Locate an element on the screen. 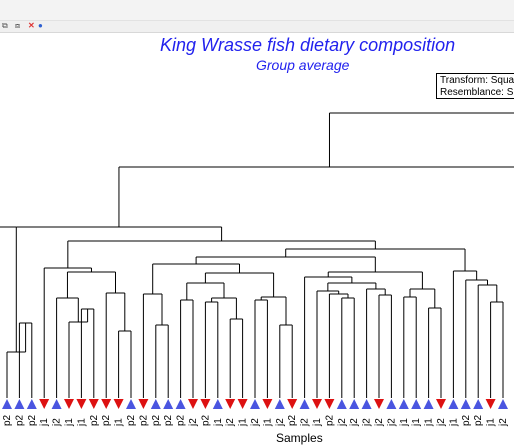 The width and height of the screenshot is (514, 448). info-line-resemblance: Resemblance: S is located at coordinates (477, 92).